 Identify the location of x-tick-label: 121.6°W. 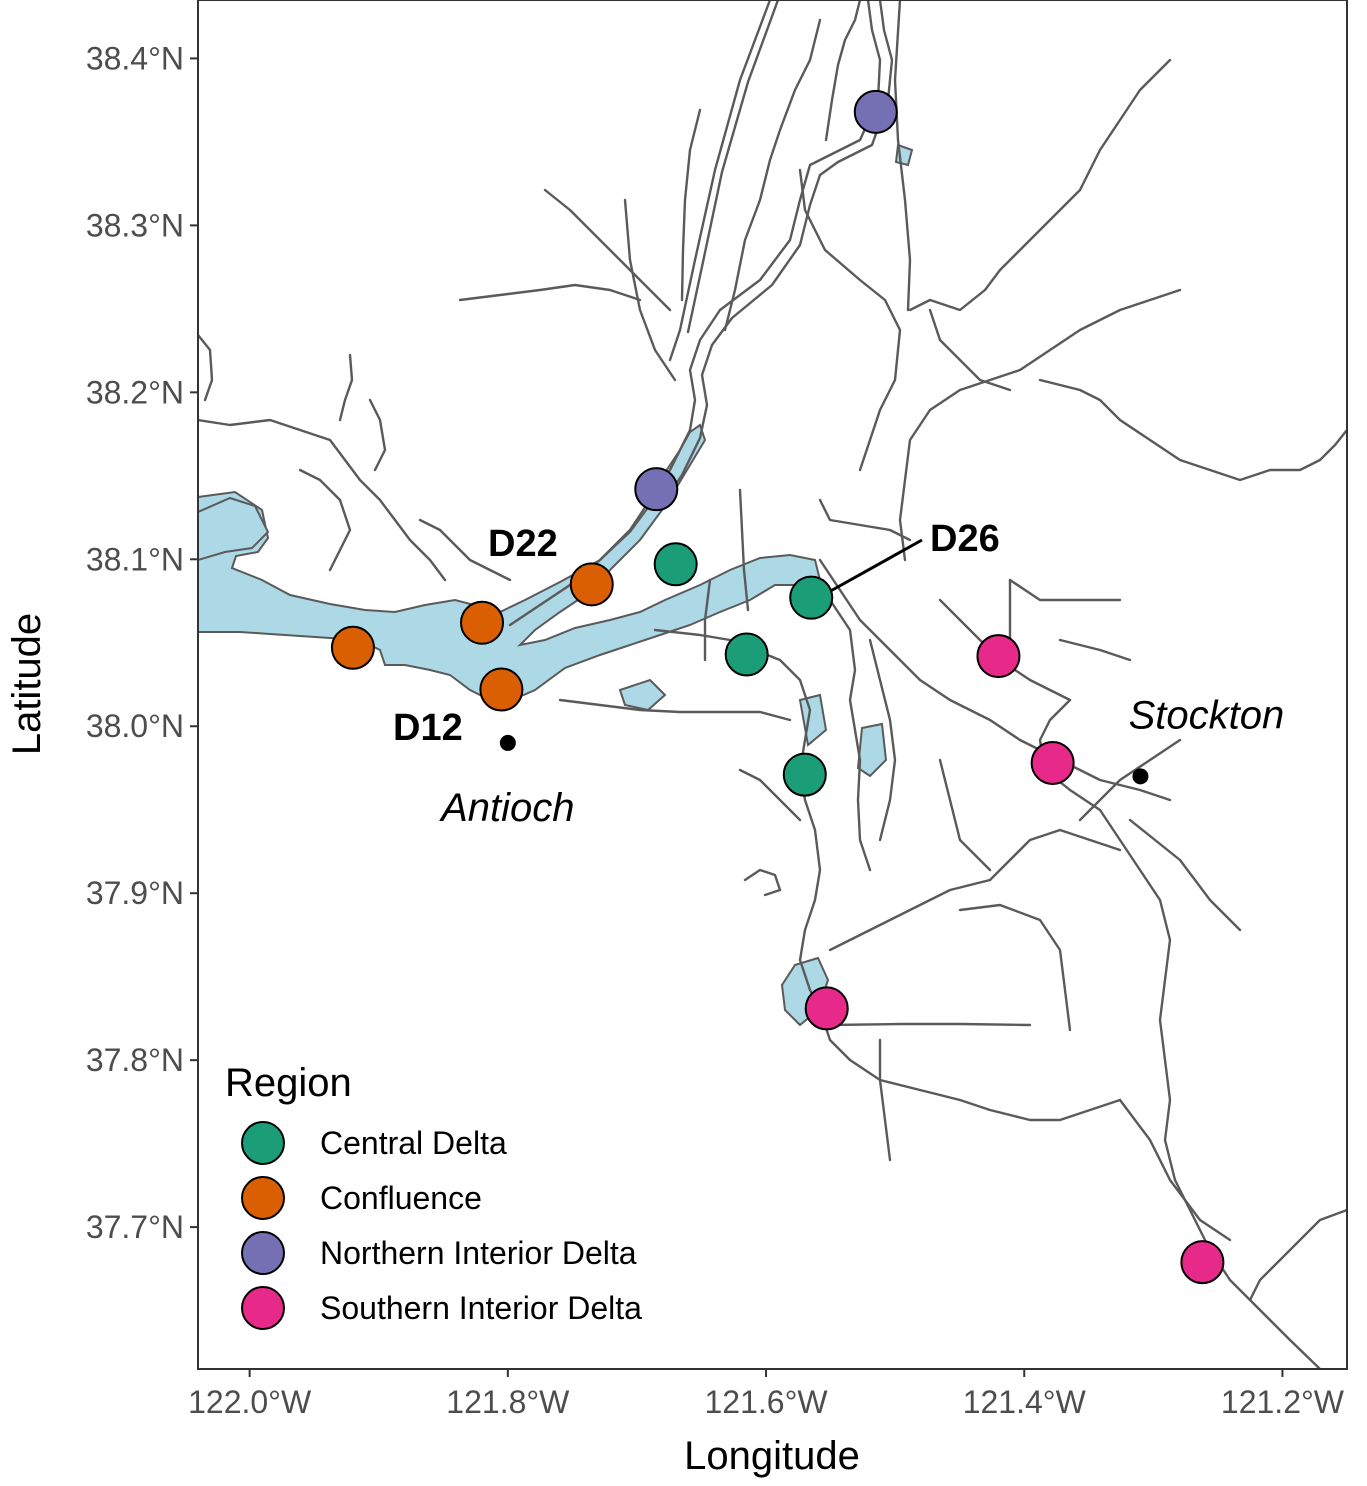
(767, 1402).